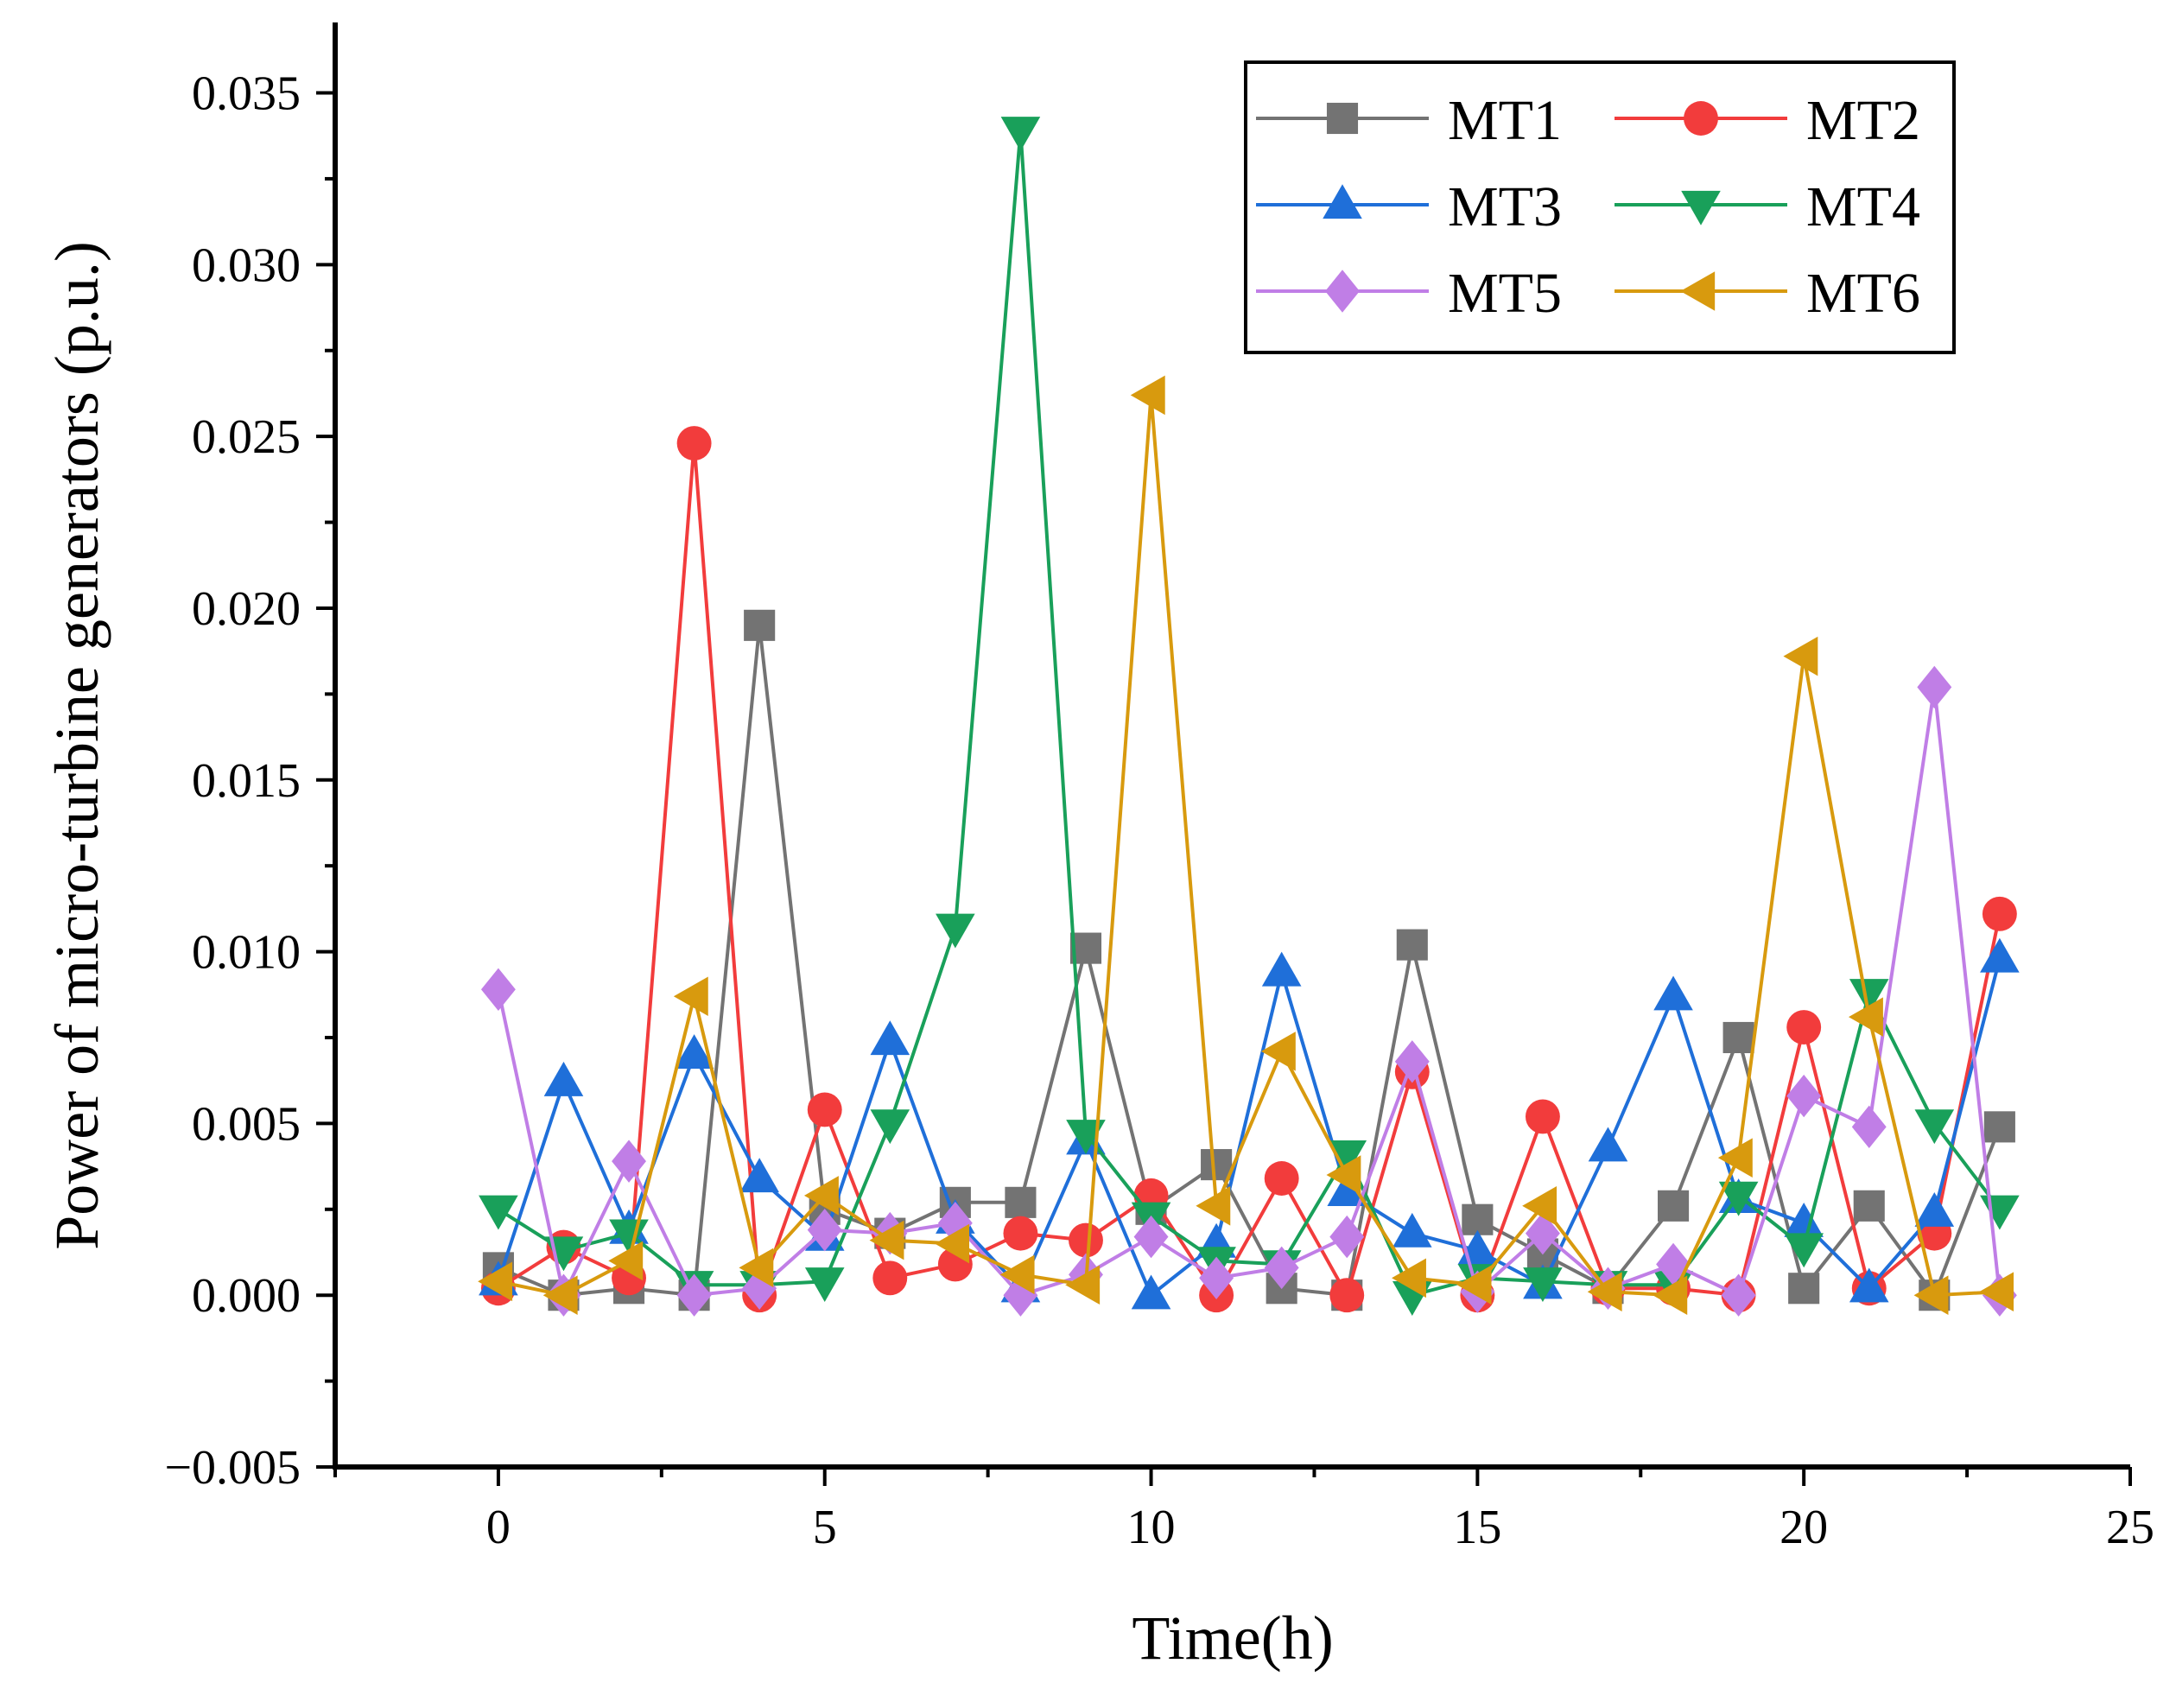 The width and height of the screenshot is (2176, 1708). Describe the element at coordinates (1505, 120) in the screenshot. I see `legend-label: MT1` at that location.